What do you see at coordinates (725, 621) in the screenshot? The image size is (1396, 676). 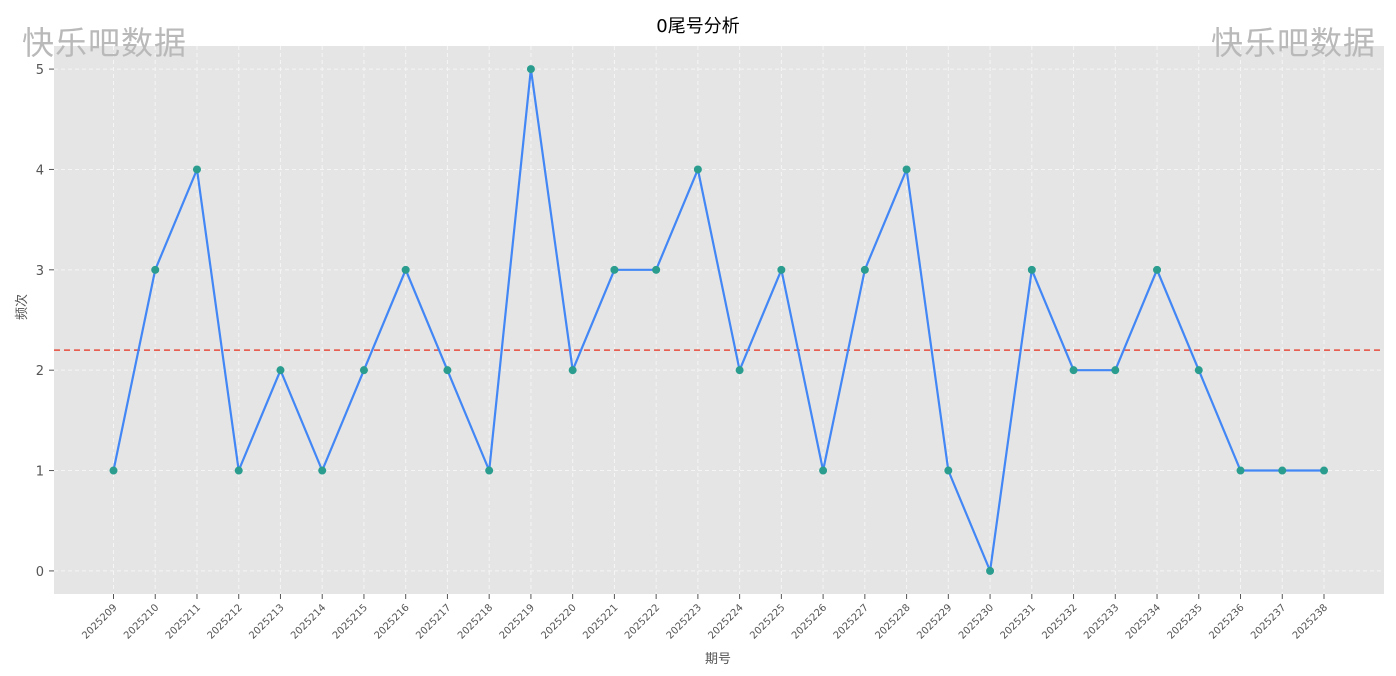 I see `x-tick-label: 2025224` at bounding box center [725, 621].